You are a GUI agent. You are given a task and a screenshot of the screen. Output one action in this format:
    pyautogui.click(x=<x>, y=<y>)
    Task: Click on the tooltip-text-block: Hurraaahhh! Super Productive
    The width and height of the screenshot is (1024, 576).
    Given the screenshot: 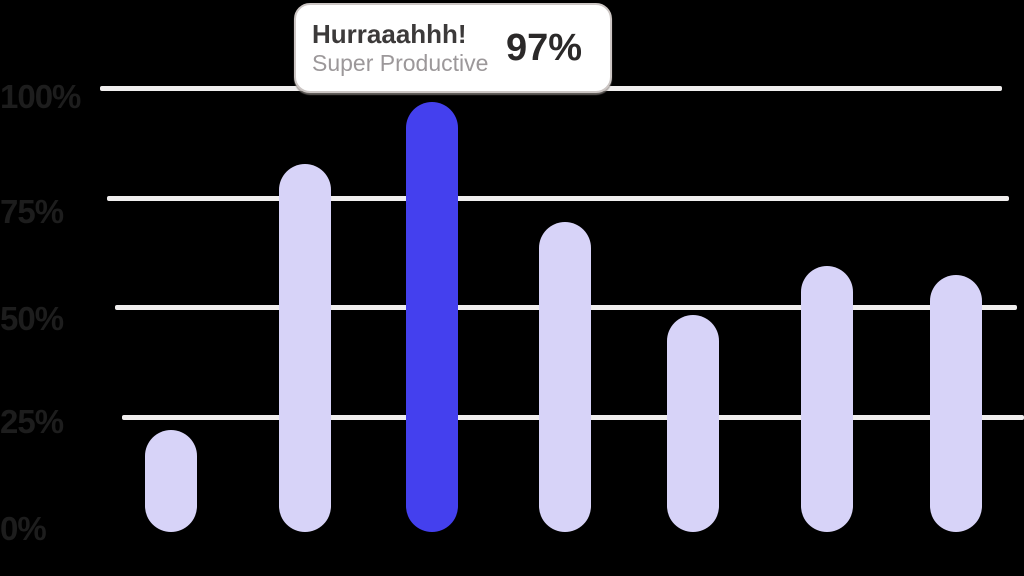 What is the action you would take?
    pyautogui.click(x=400, y=47)
    